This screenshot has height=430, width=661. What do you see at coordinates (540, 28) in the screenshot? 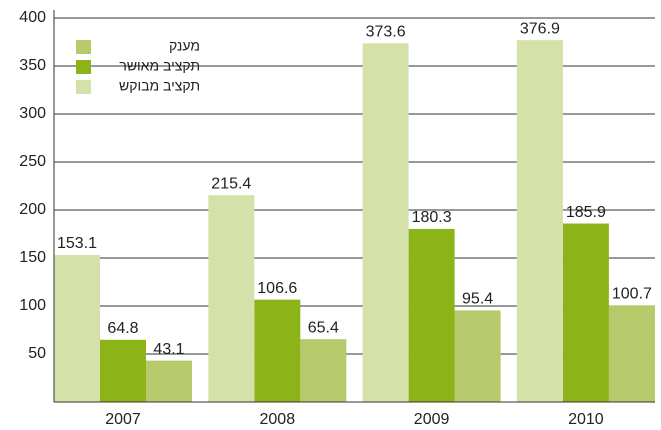
I see `value-label: 376.9` at bounding box center [540, 28].